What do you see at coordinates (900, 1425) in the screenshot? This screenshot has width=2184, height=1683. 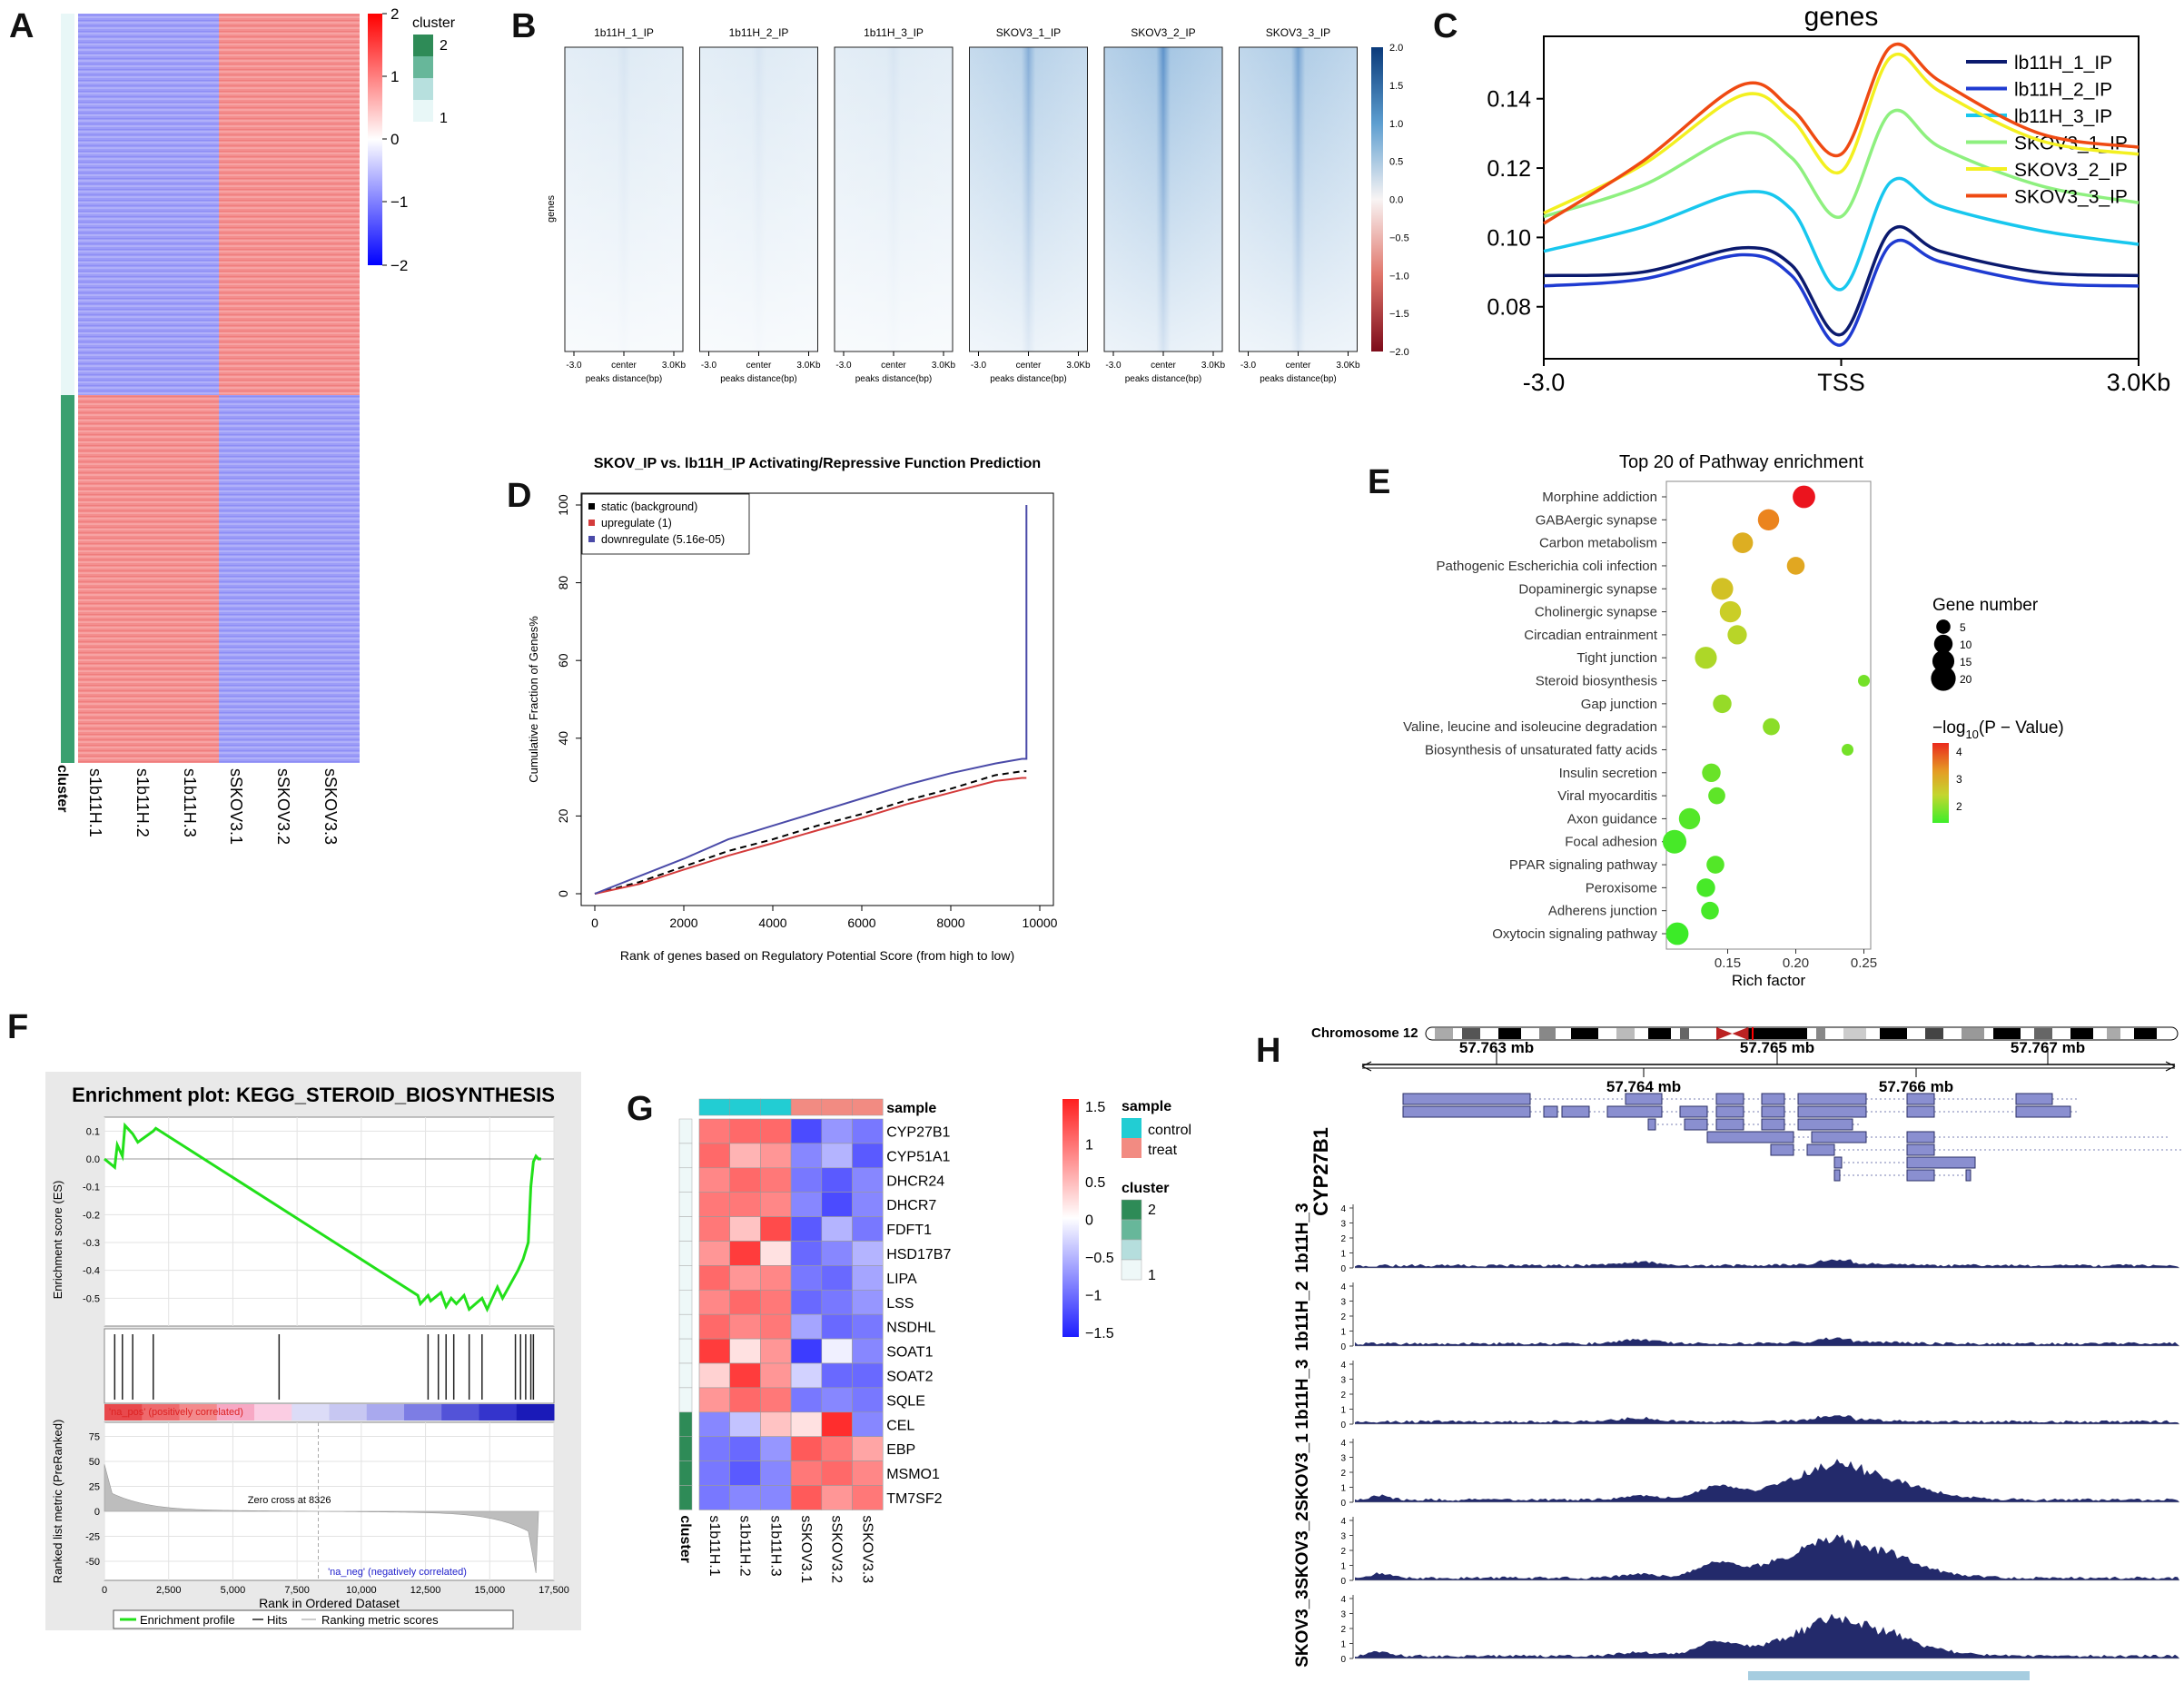 I see `g-gene-label: CEL` at bounding box center [900, 1425].